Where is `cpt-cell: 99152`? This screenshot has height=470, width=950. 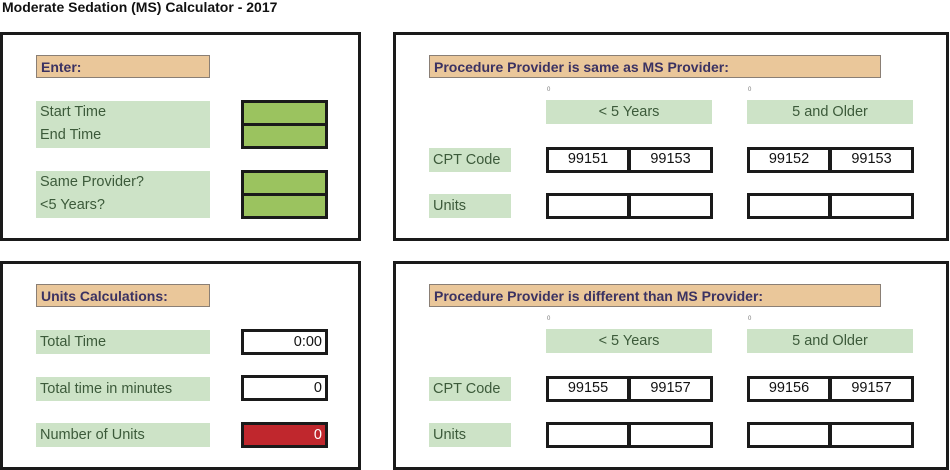
cpt-cell: 99152 is located at coordinates (789, 160).